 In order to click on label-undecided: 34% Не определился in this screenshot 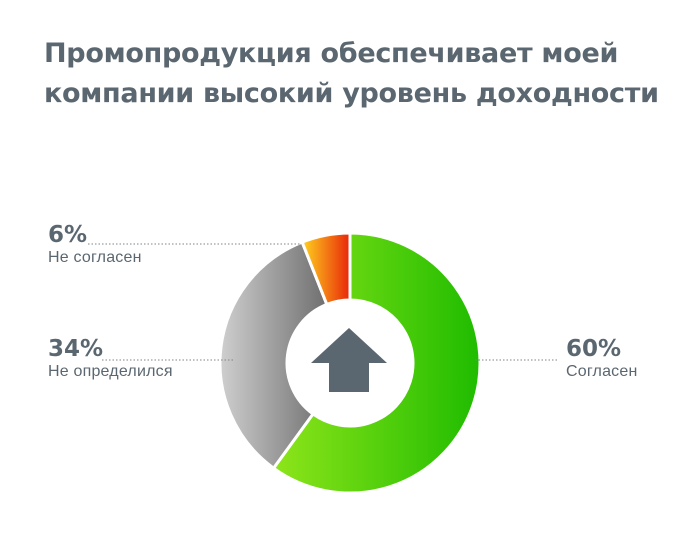, I will do `click(110, 359)`.